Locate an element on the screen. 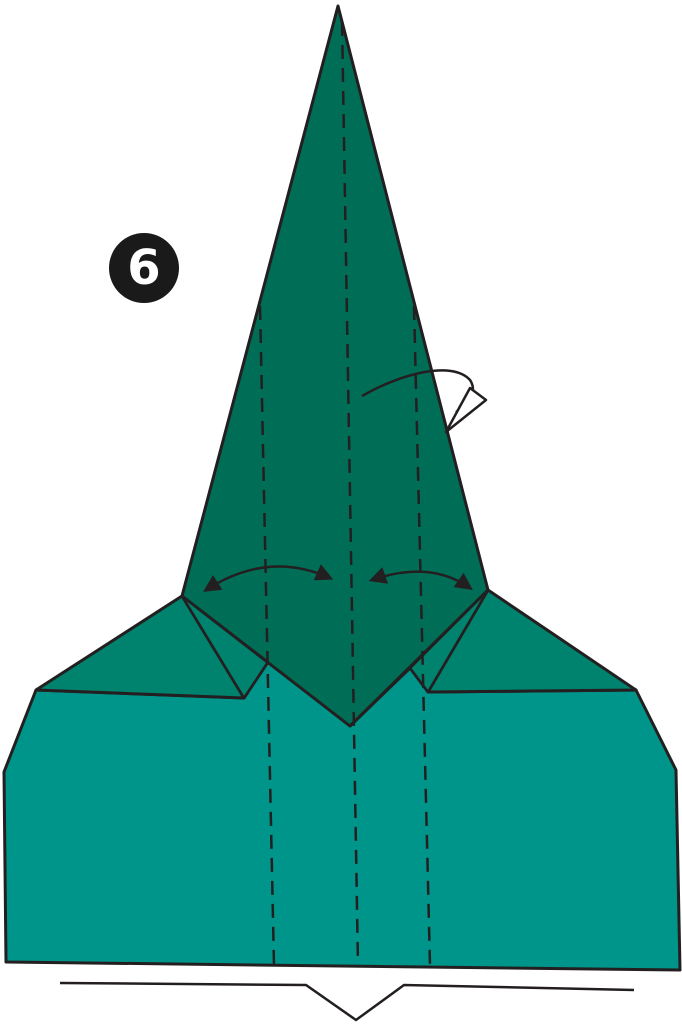 This screenshot has height=1029, width=682. step-number: 6 is located at coordinates (144, 268).